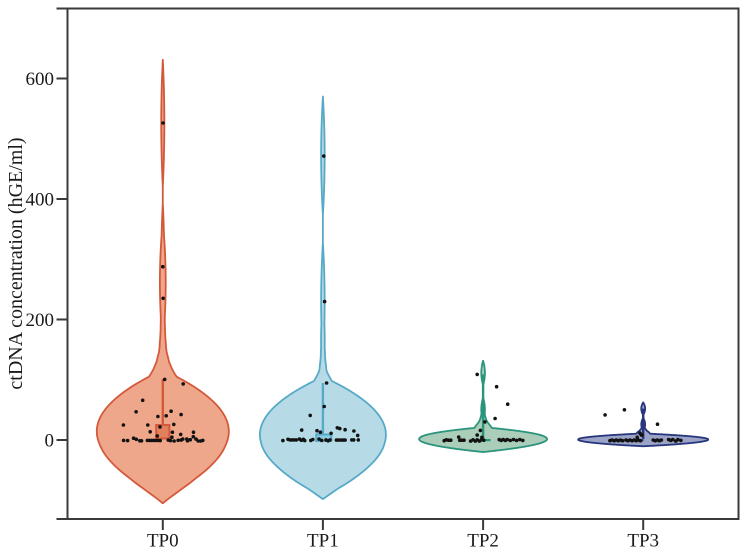 The height and width of the screenshot is (559, 743). What do you see at coordinates (16, 263) in the screenshot?
I see `svg-text: ctDNA concentration (hGE/ml)` at bounding box center [16, 263].